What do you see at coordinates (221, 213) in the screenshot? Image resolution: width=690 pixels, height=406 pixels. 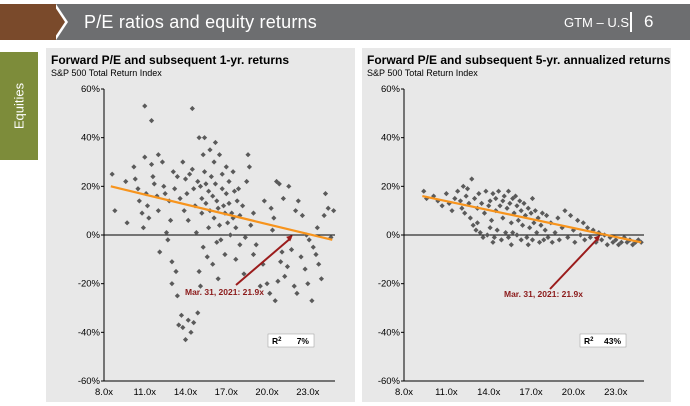 I see `trend-line` at bounding box center [221, 213].